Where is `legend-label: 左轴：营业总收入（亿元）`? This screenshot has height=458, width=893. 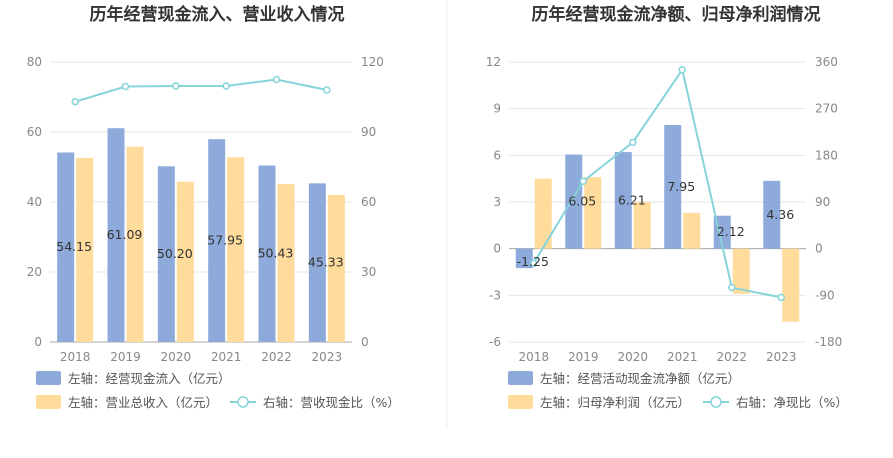
legend-label: 左轴：营业总收入（亿元） is located at coordinates (143, 402).